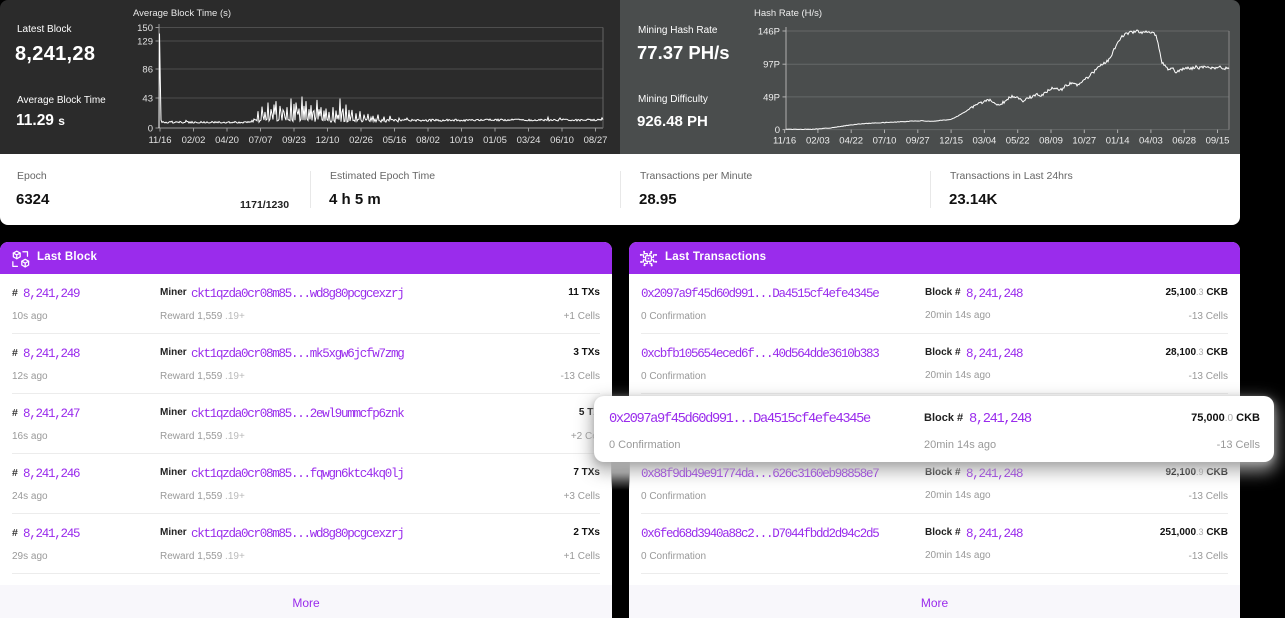 This screenshot has height=618, width=1285. I want to click on svg-text: 07/07, so click(261, 140).